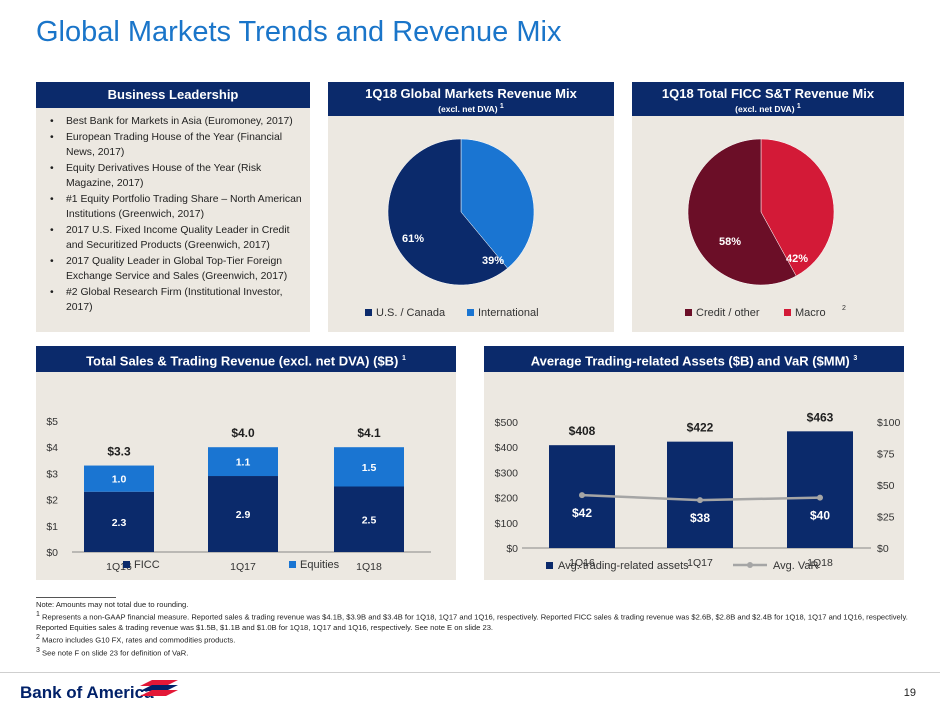 The image size is (940, 705). I want to click on pie-slice-credit-other, so click(742, 212).